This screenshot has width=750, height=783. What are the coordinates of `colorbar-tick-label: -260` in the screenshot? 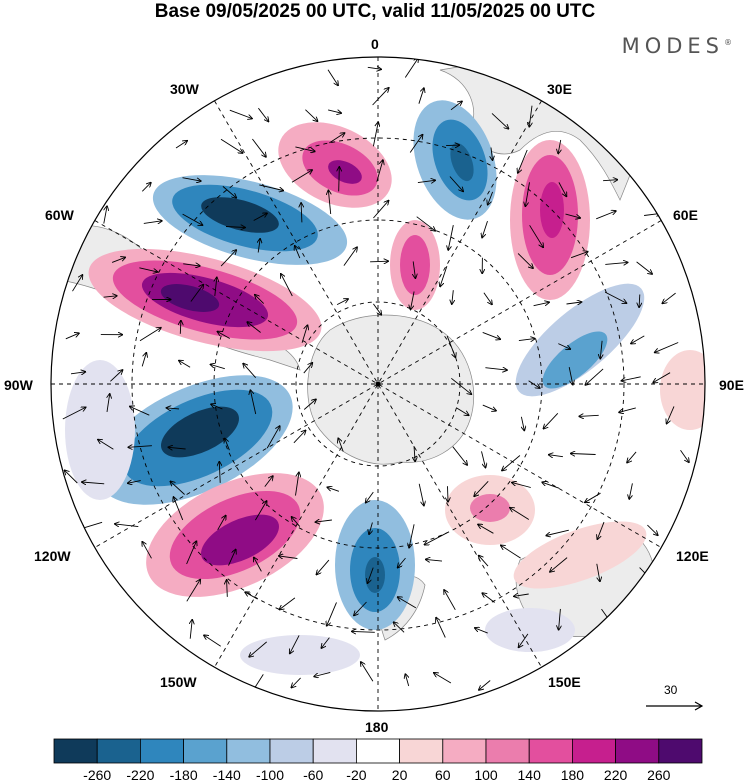 It's located at (97, 775).